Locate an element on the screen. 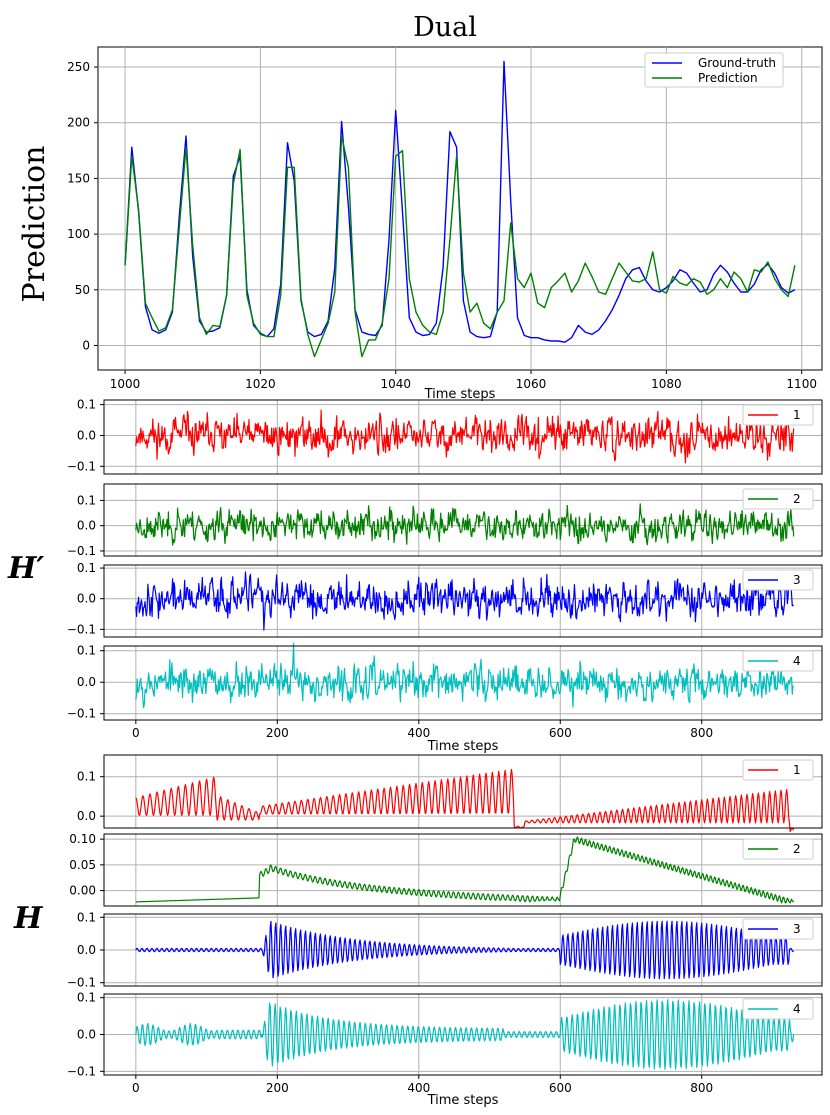 The image size is (830, 1115). h-panel-1: 0.0 0.1 1 is located at coordinates (450, 793).